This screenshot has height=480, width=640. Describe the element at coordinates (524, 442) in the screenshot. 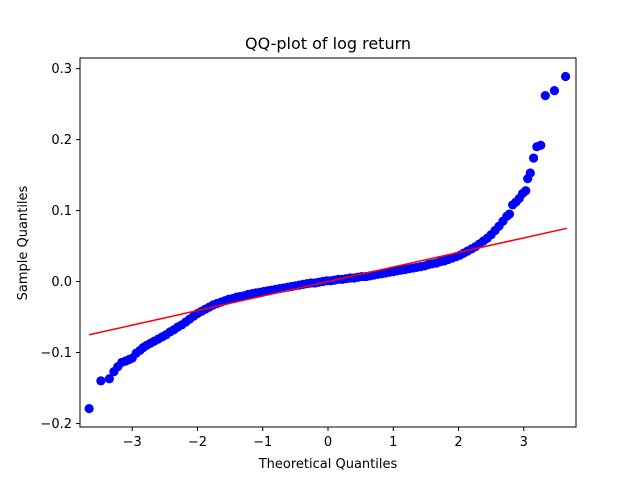

I see `x-tick-label: 3` at that location.